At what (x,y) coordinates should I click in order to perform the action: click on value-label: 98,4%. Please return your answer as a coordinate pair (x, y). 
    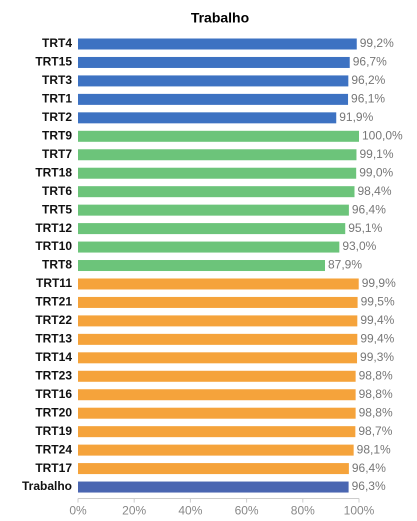
    Looking at the image, I should click on (375, 191).